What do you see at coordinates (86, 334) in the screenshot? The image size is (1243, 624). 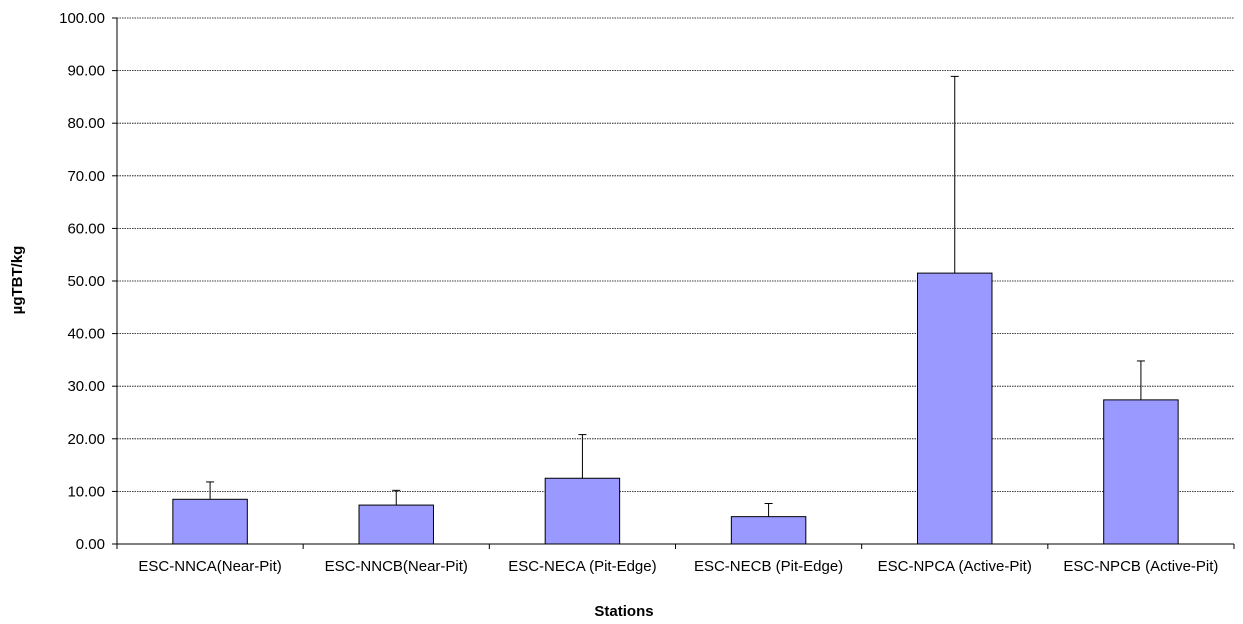 I see `y-tick-label: 40.00` at bounding box center [86, 334].